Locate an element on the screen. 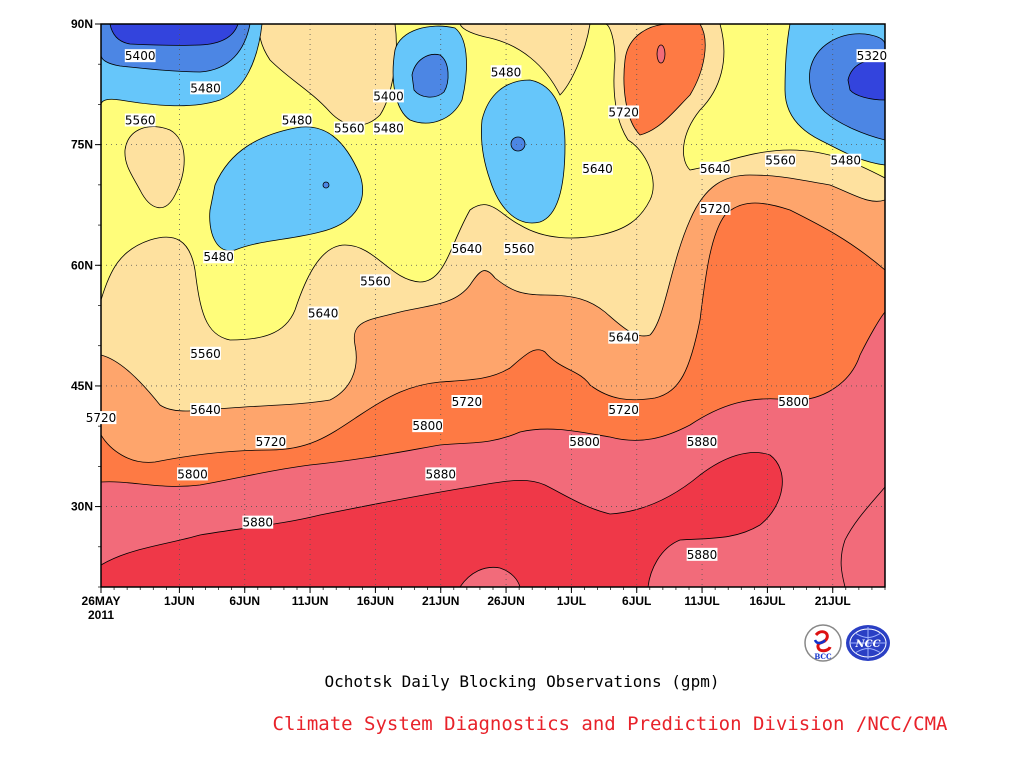  y-tick-label: 75N is located at coordinates (82, 145).